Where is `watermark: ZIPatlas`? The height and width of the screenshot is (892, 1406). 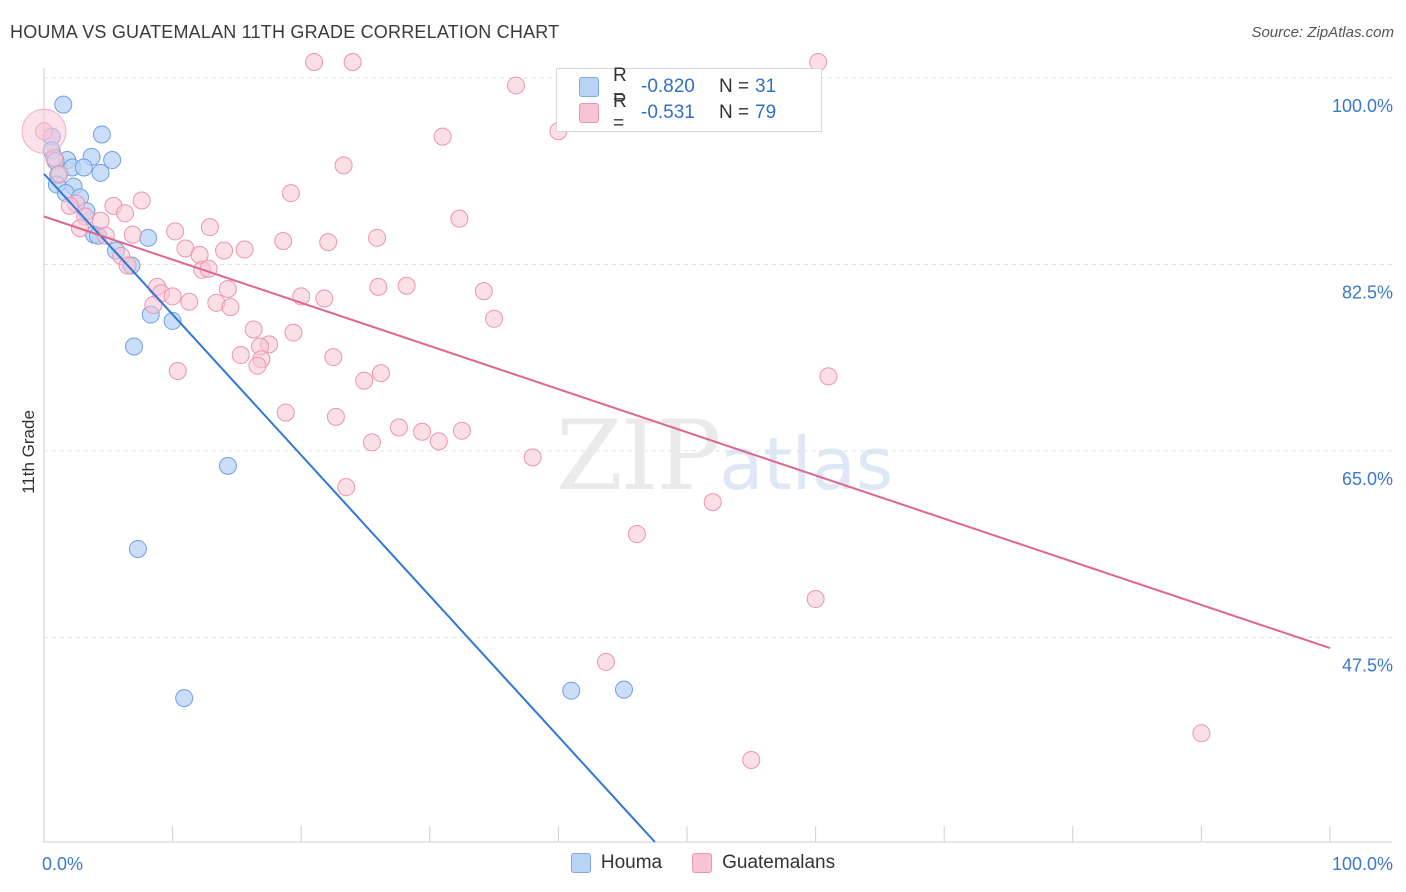
watermark: ZIPatlas is located at coordinates (724, 456).